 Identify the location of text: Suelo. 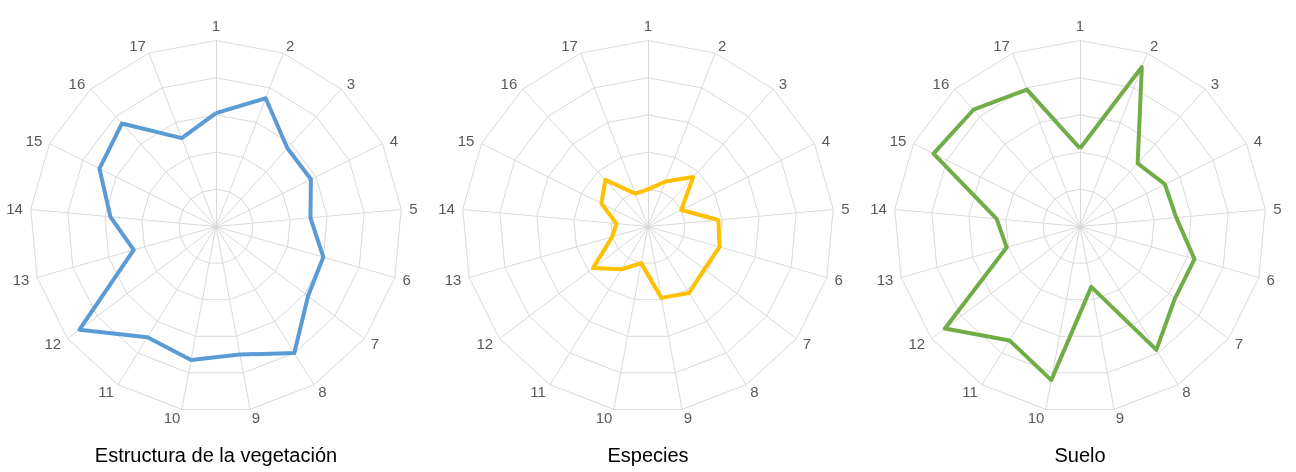
(1080, 455).